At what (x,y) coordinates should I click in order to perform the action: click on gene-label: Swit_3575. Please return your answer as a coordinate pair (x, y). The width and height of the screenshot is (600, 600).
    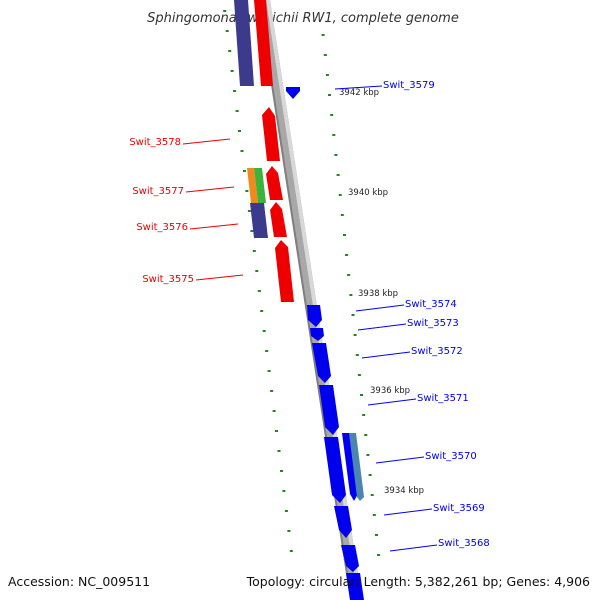
    Looking at the image, I should click on (168, 279).